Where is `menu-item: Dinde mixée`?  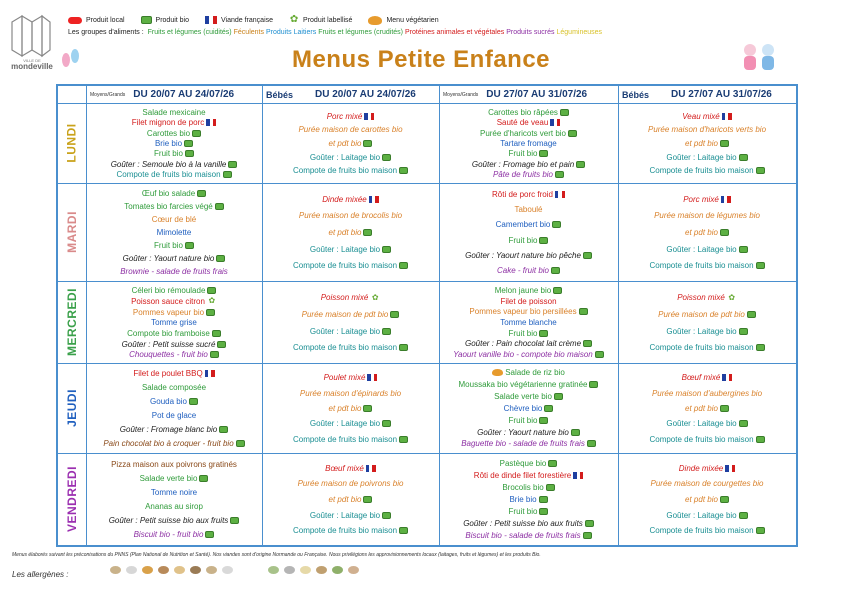 menu-item: Dinde mixée is located at coordinates (350, 199).